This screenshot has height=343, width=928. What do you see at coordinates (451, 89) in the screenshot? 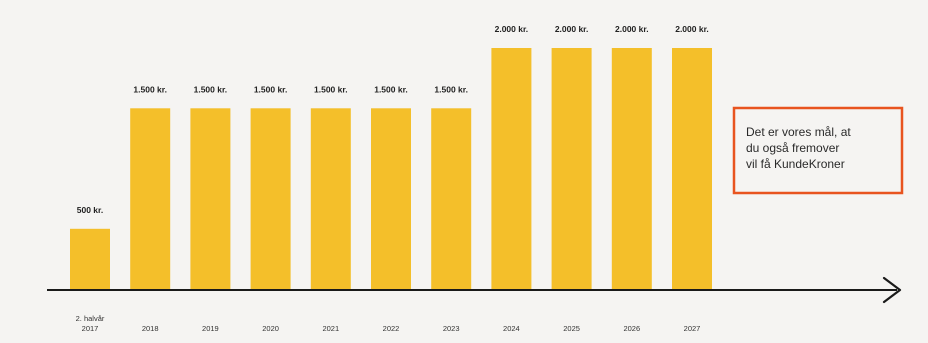
I see `bar-value-label-6: 1.500 kr.` at bounding box center [451, 89].